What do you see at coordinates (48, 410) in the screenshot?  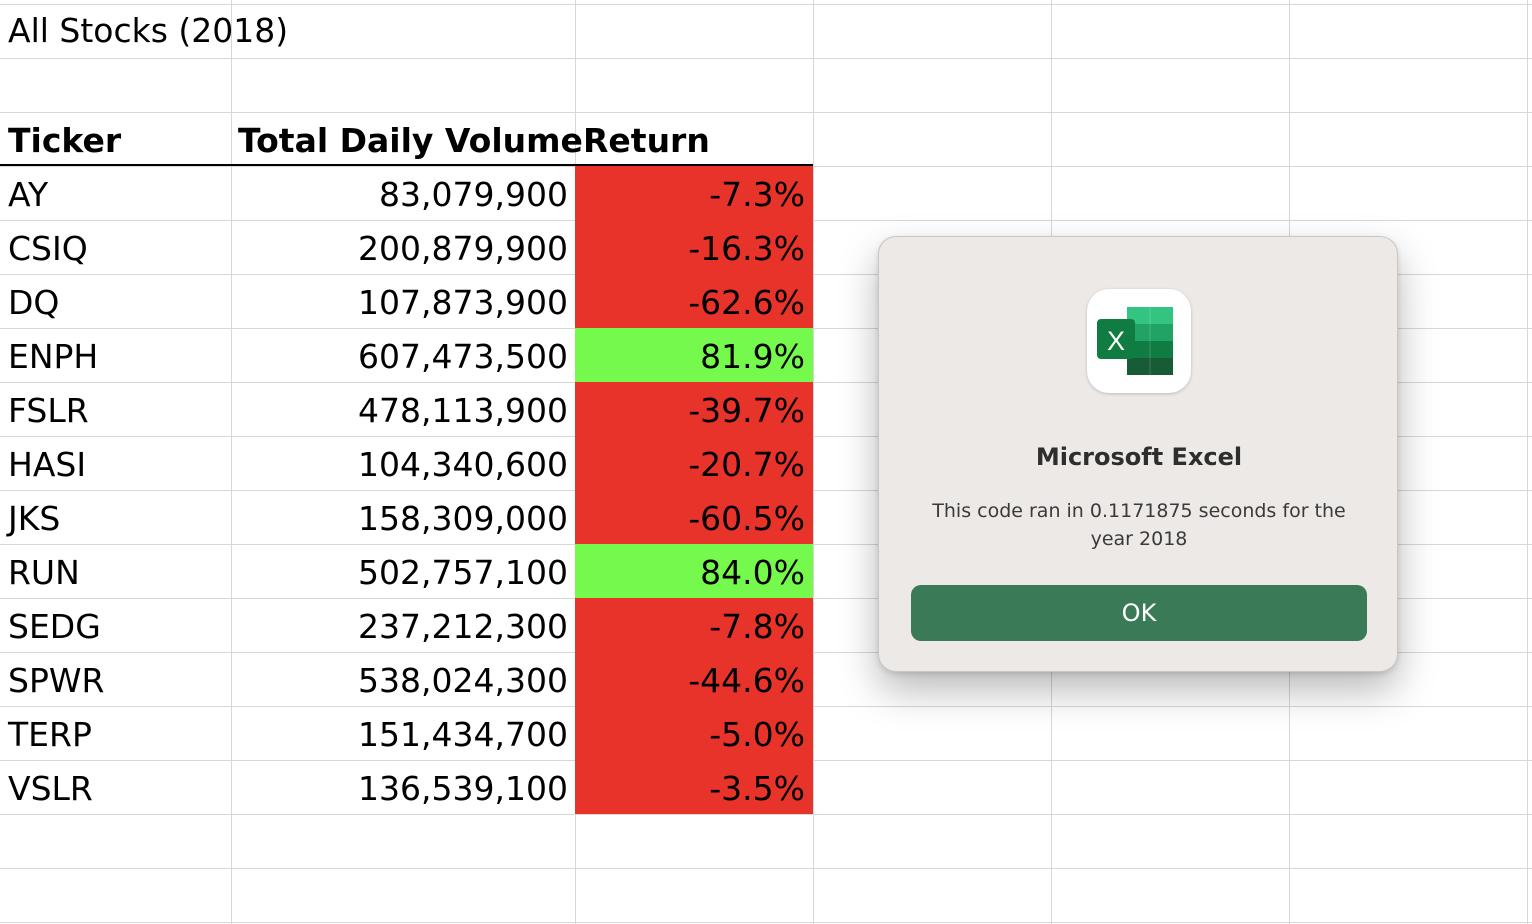 I see `ticker-cell: FSLR` at bounding box center [48, 410].